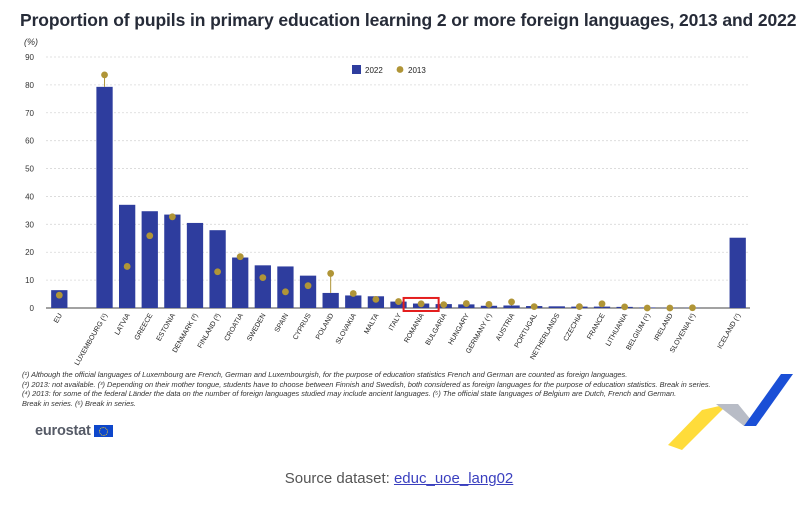 Image resolution: width=798 pixels, height=507 pixels. I want to click on x-tick-label: GREECE, so click(144, 326).